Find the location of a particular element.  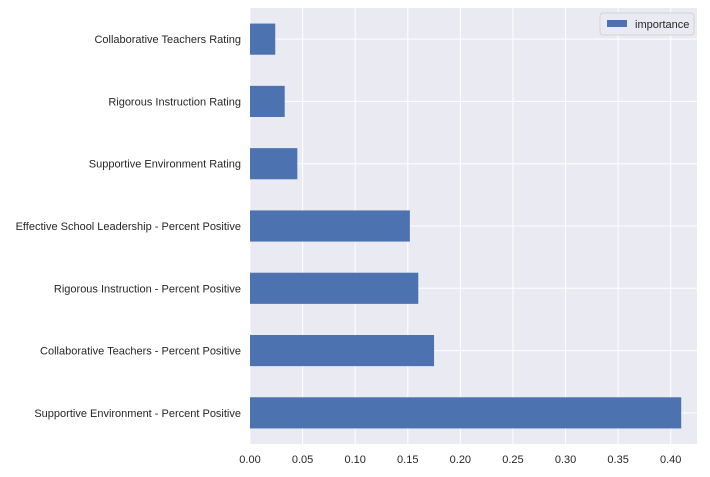

x-tick-label: 0.30 is located at coordinates (565, 460).